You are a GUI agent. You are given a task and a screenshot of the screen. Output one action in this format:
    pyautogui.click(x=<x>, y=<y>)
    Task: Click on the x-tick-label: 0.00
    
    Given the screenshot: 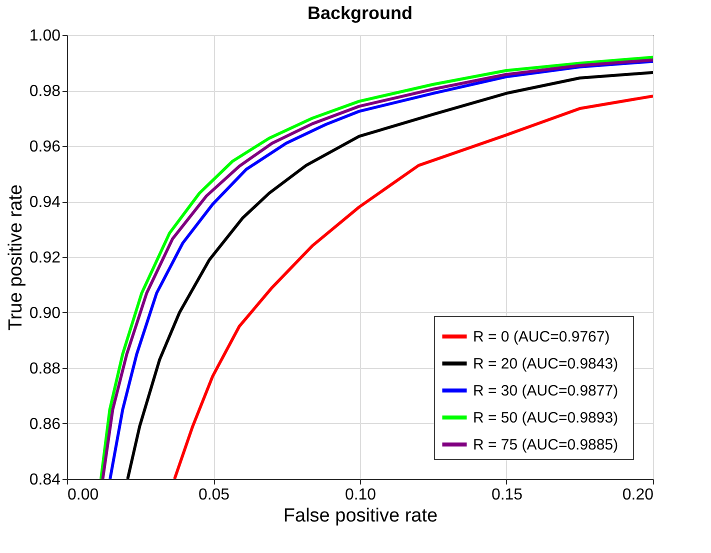 What is the action you would take?
    pyautogui.click(x=83, y=495)
    